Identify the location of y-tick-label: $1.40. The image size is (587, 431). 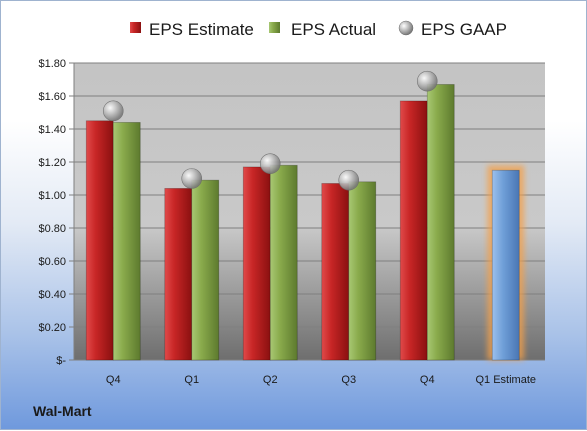
(52, 130).